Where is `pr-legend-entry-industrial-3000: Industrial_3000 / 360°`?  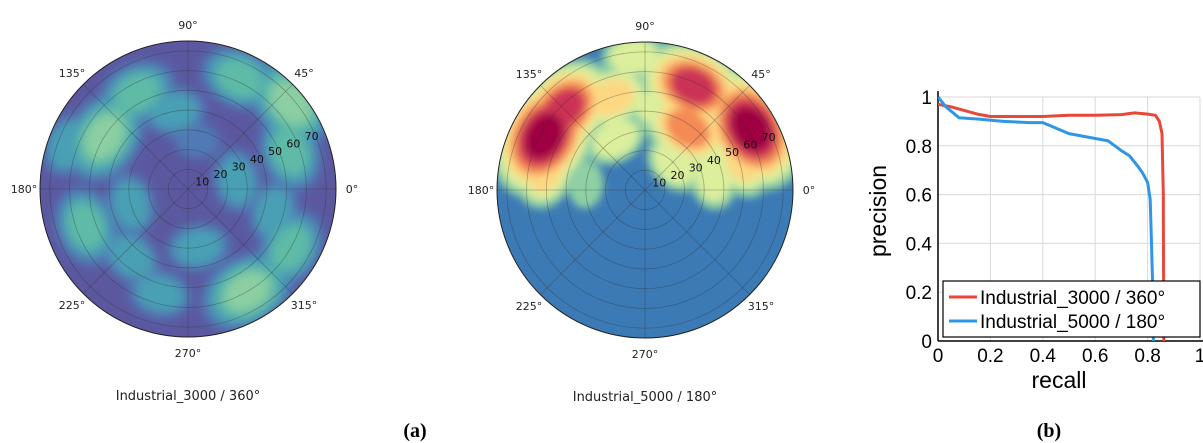
pr-legend-entry-industrial-3000: Industrial_3000 / 360° is located at coordinates (1072, 298).